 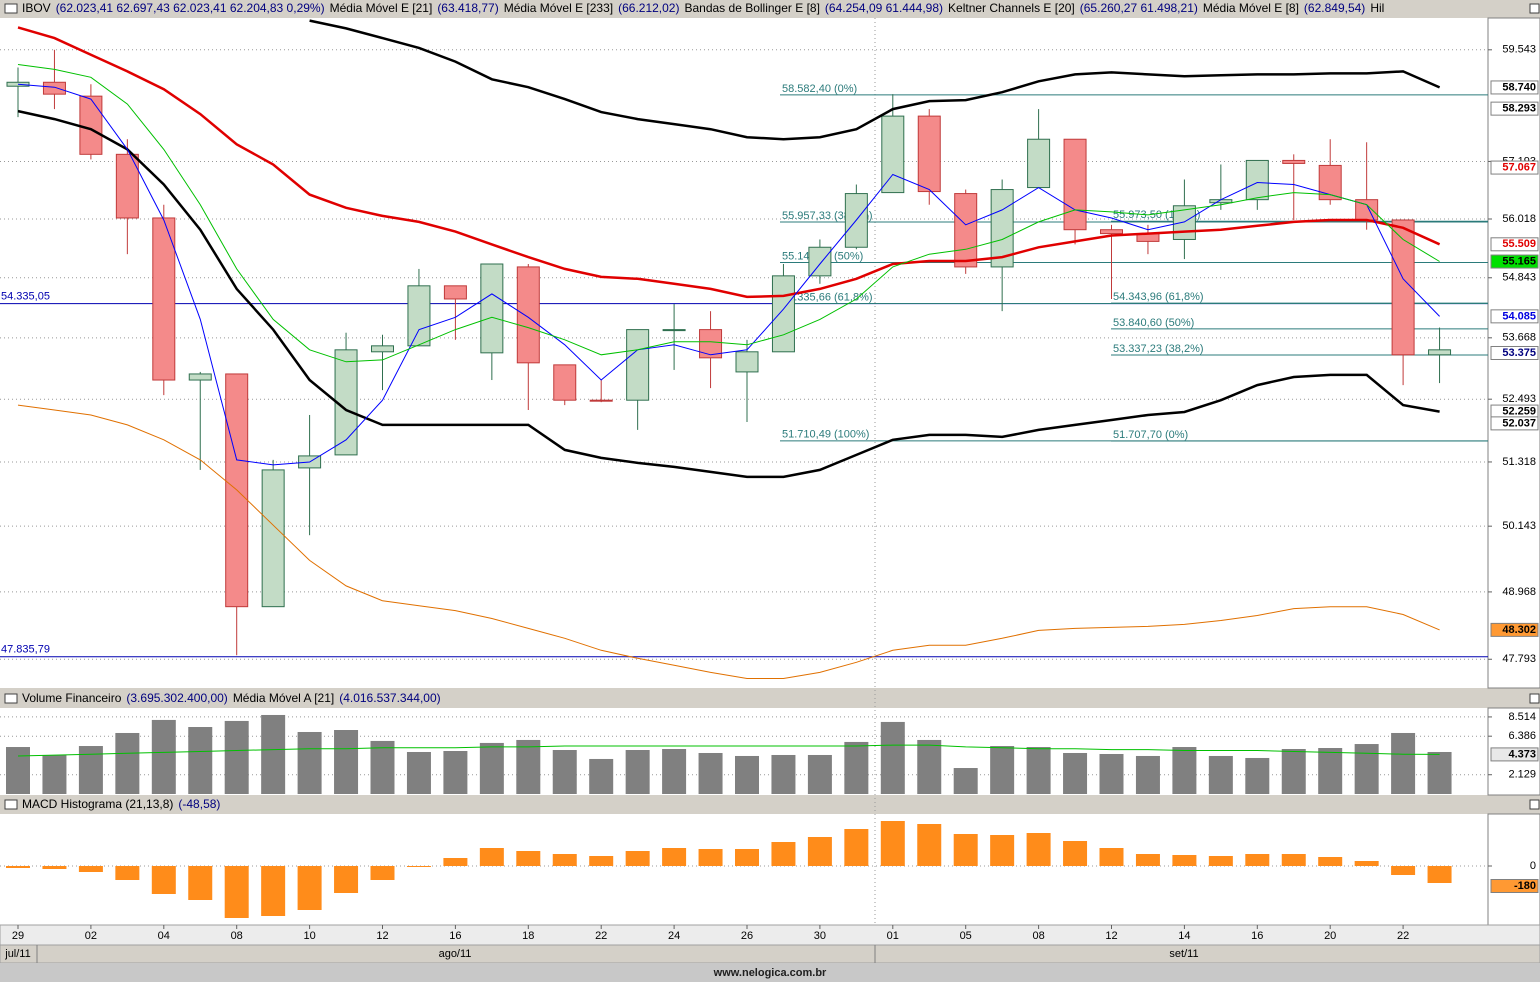 What do you see at coordinates (762, 804) in the screenshot?
I see `macd-header: MACD Histograma (21,13,8) (-48,58)` at bounding box center [762, 804].